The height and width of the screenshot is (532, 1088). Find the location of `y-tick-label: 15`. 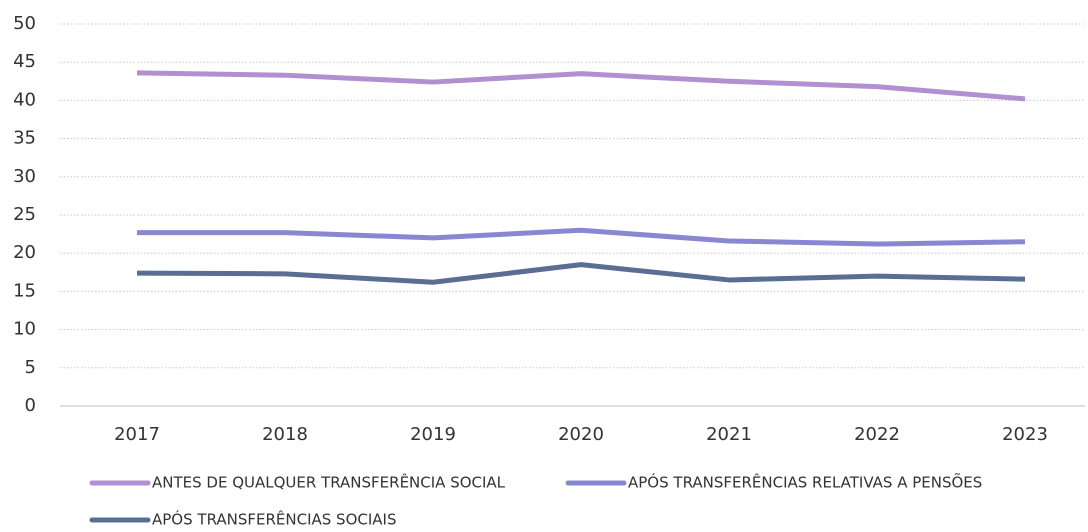

y-tick-label: 15 is located at coordinates (24, 290).